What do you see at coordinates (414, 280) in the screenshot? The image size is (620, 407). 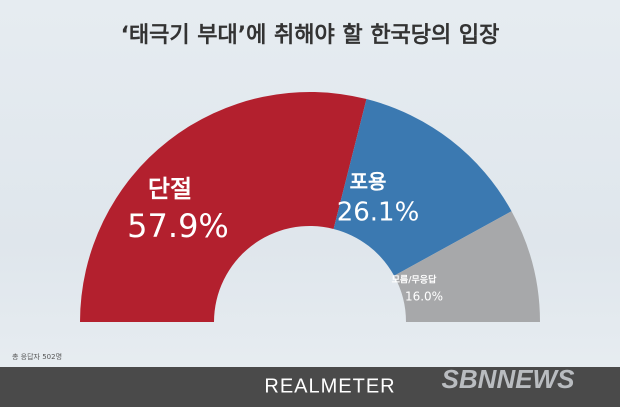 I see `category-label: 모름/무응답` at bounding box center [414, 280].